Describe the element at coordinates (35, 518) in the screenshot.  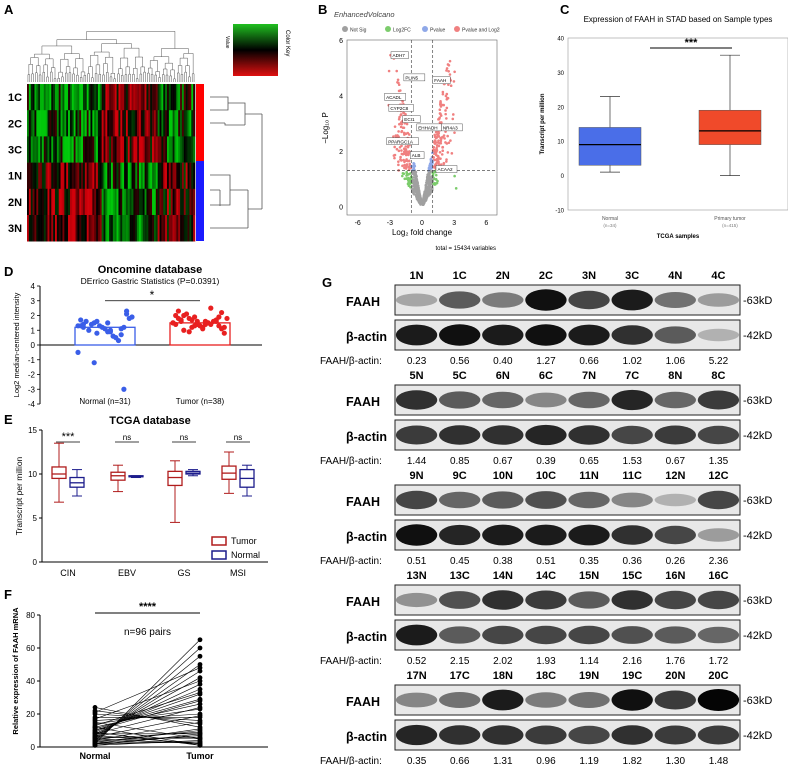
I see `ytick-label: 5` at that location.